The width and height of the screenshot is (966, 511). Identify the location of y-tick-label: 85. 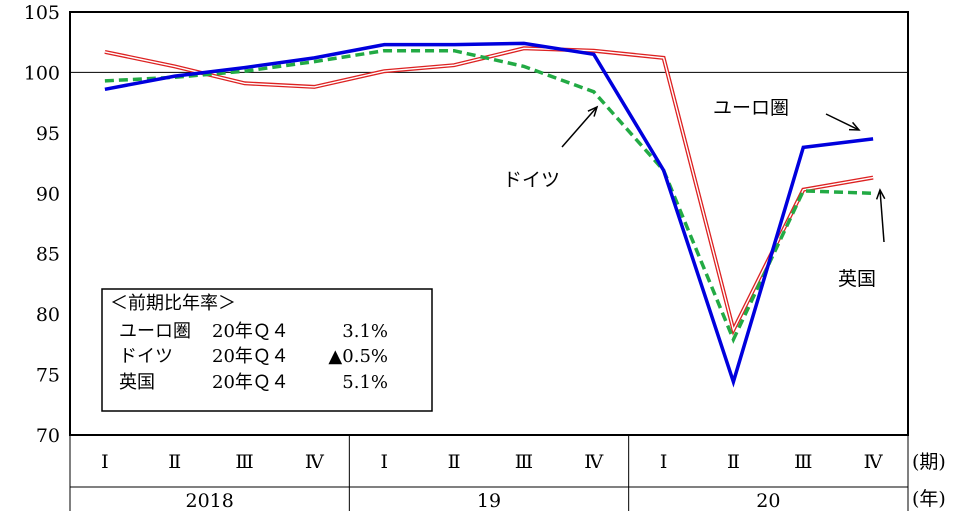
(48, 255).